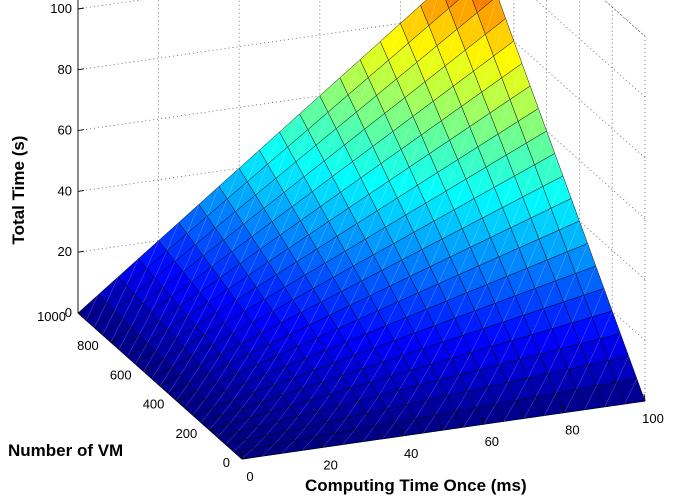 The width and height of the screenshot is (685, 499). Describe the element at coordinates (452, 4) in the screenshot. I see `surface-patch` at that location.